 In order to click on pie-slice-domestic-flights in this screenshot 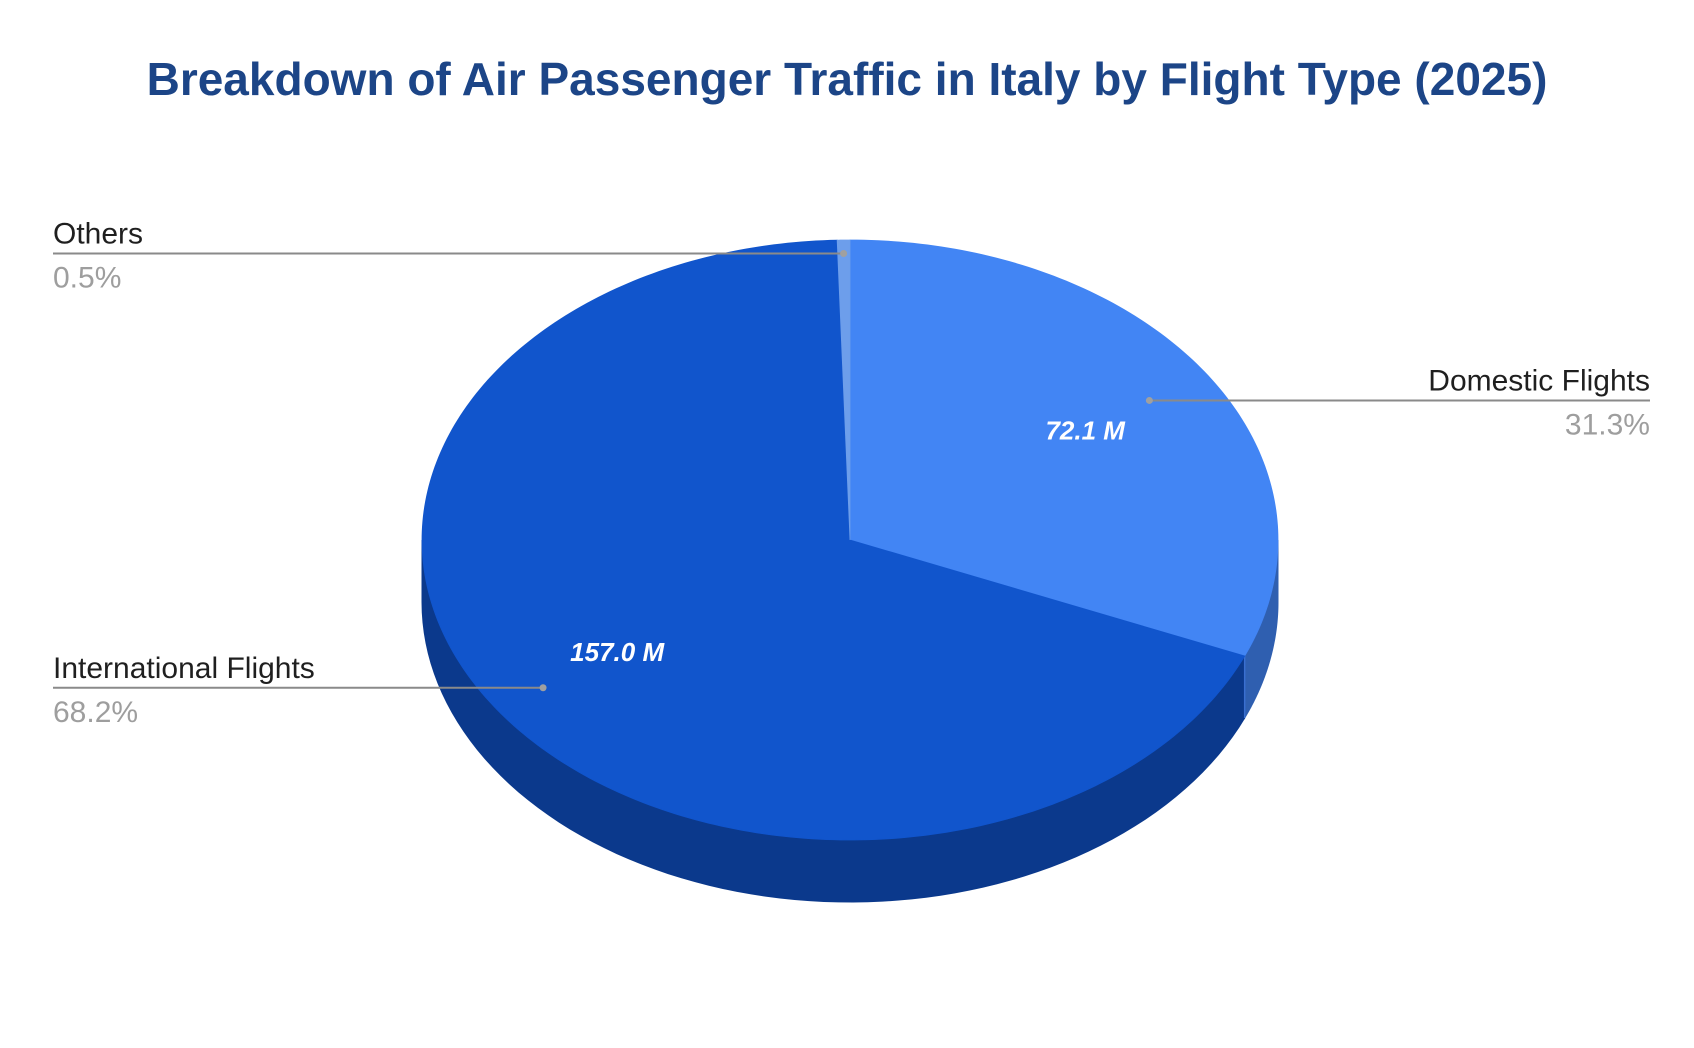, I will do `click(1064, 448)`.